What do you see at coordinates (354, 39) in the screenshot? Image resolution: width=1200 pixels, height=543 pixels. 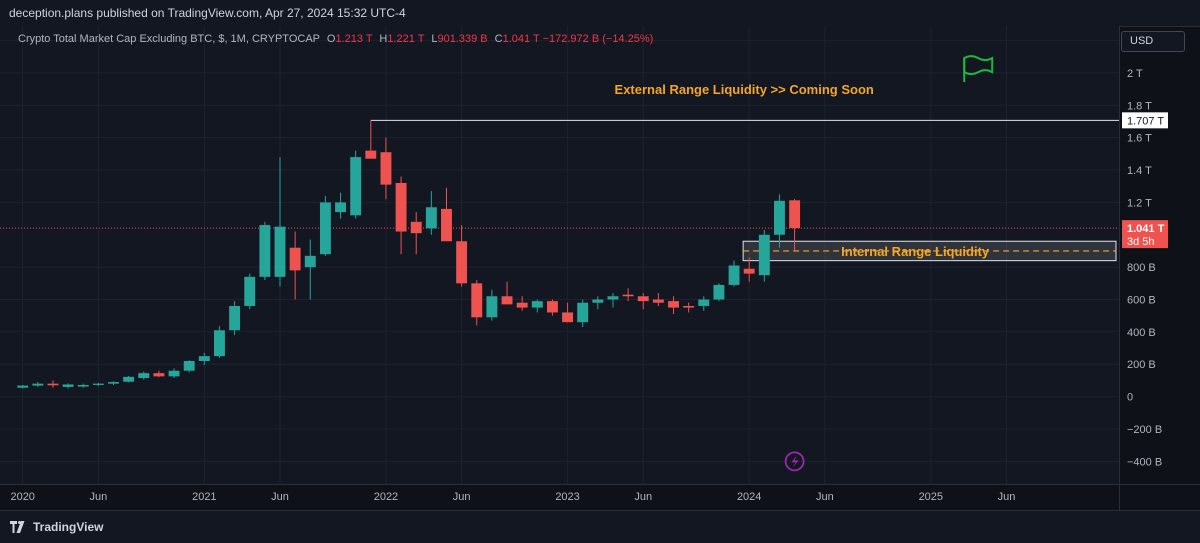 I see `open-value: 1.213 T` at bounding box center [354, 39].